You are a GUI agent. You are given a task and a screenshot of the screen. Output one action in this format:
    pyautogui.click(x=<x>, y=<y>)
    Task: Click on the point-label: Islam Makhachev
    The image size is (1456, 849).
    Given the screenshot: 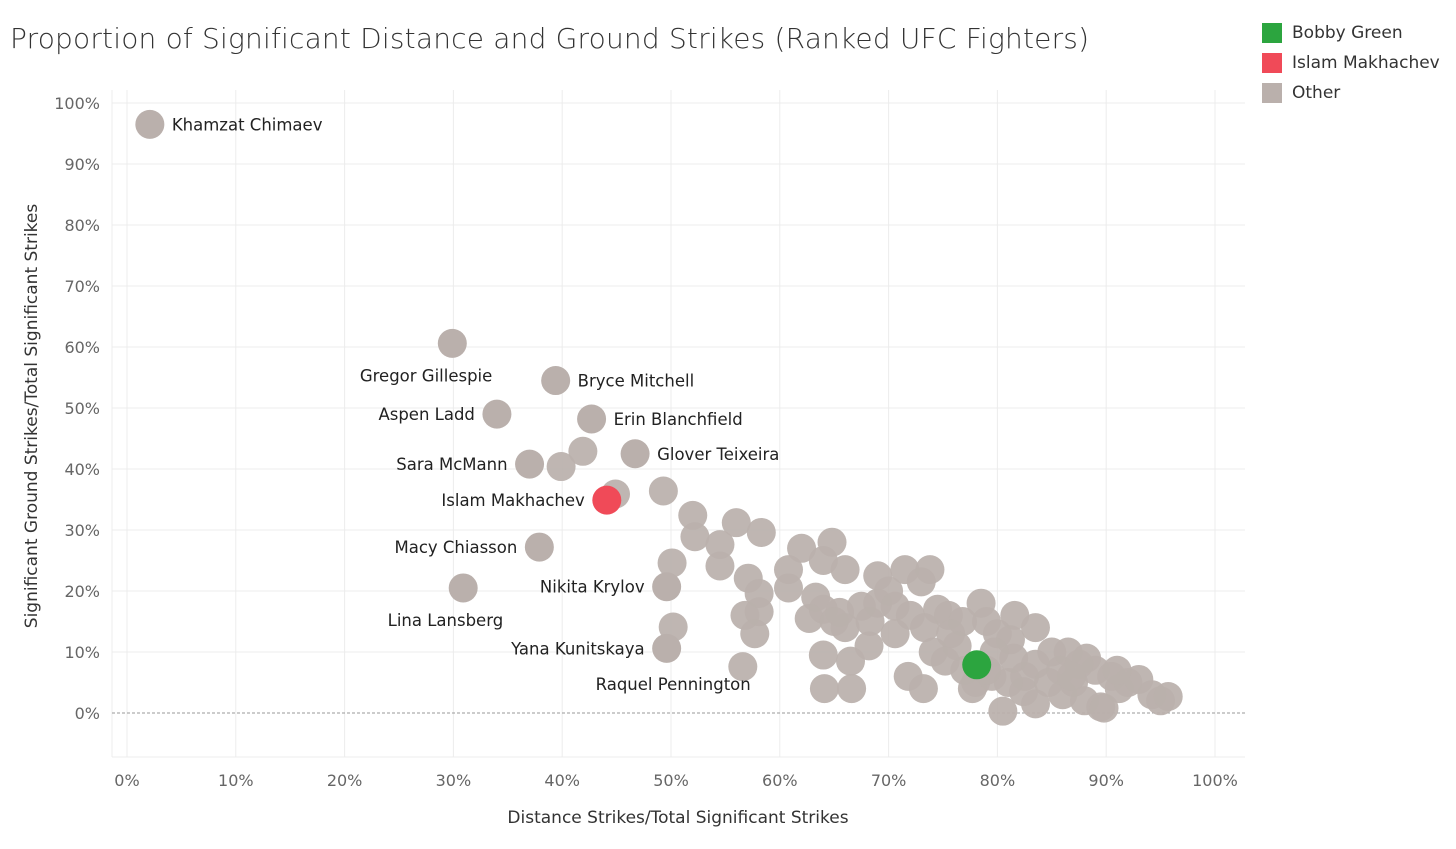 What is the action you would take?
    pyautogui.click(x=513, y=500)
    